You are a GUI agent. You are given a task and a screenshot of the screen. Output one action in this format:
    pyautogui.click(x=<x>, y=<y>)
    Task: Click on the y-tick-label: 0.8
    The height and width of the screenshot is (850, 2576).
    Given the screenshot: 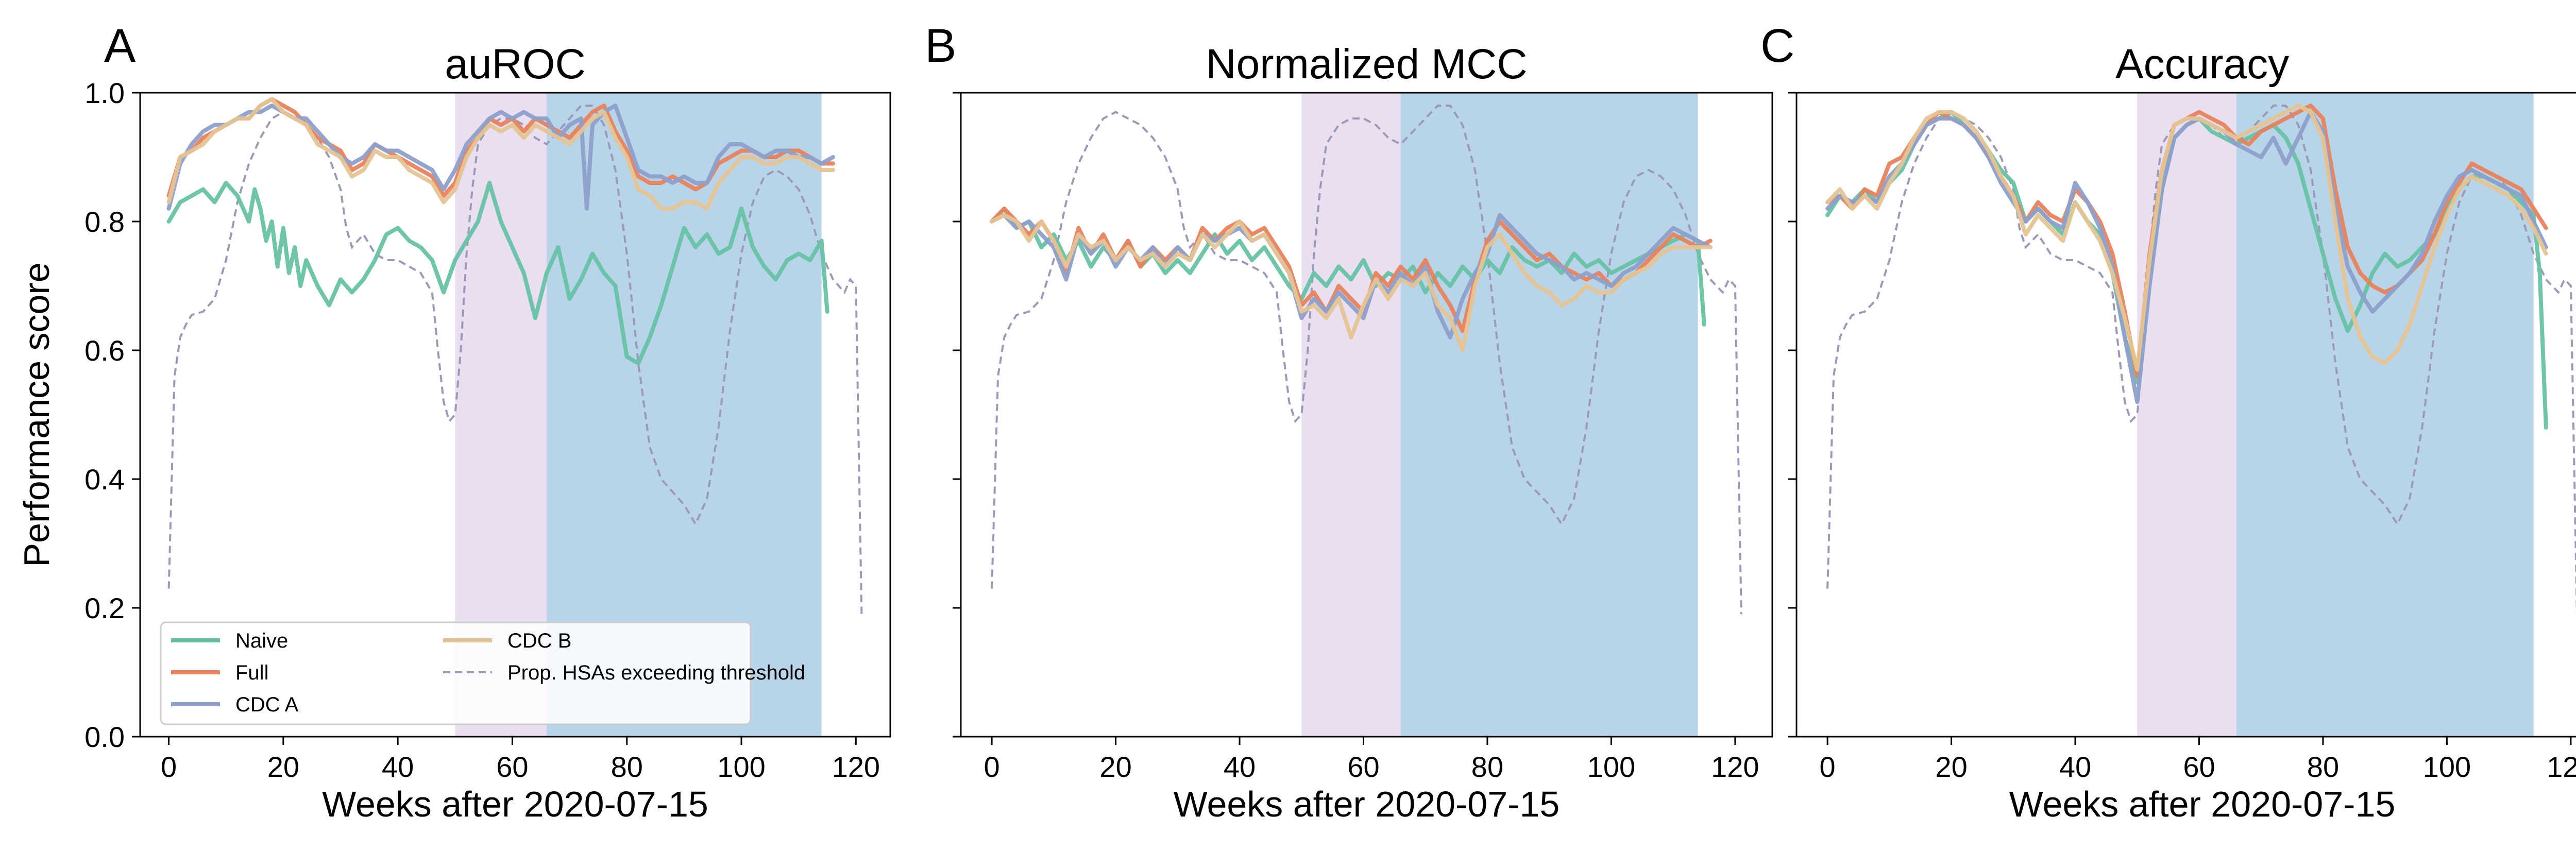 What is the action you would take?
    pyautogui.click(x=104, y=222)
    